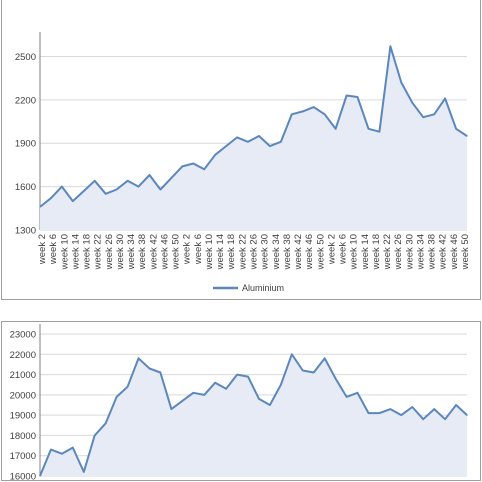  Describe the element at coordinates (23, 395) in the screenshot. I see `y-tick-label: 20000` at that location.